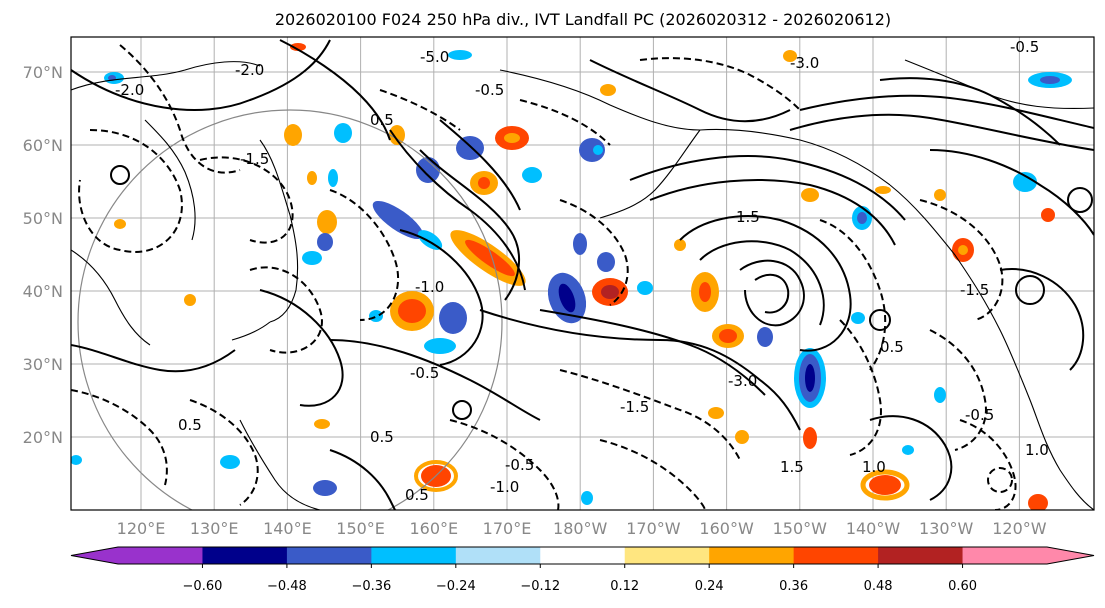  I want to click on colorbar-tick-label: 0.24, so click(709, 586).